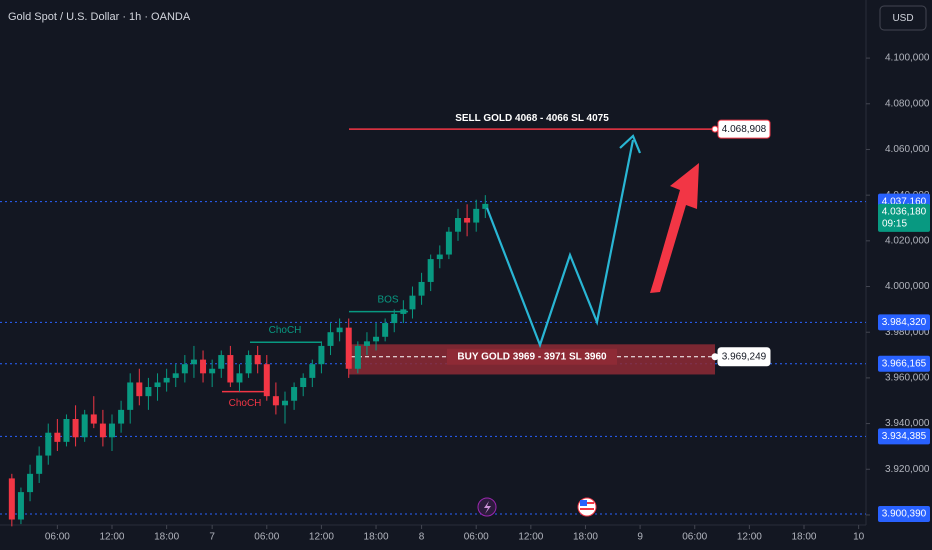 The image size is (932, 550). I want to click on price-tag-label: 3.966,165, so click(904, 363).